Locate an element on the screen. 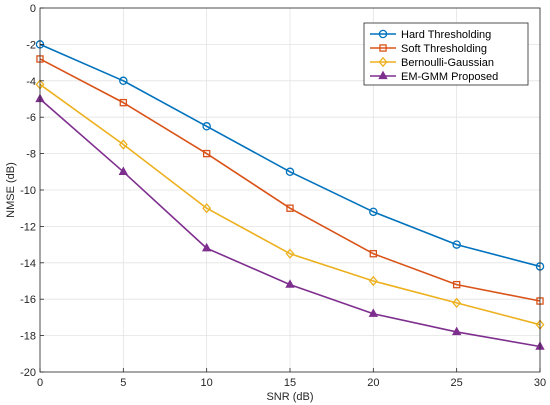 This screenshot has height=405, width=550. y-tick-label: -14 is located at coordinates (28, 264).